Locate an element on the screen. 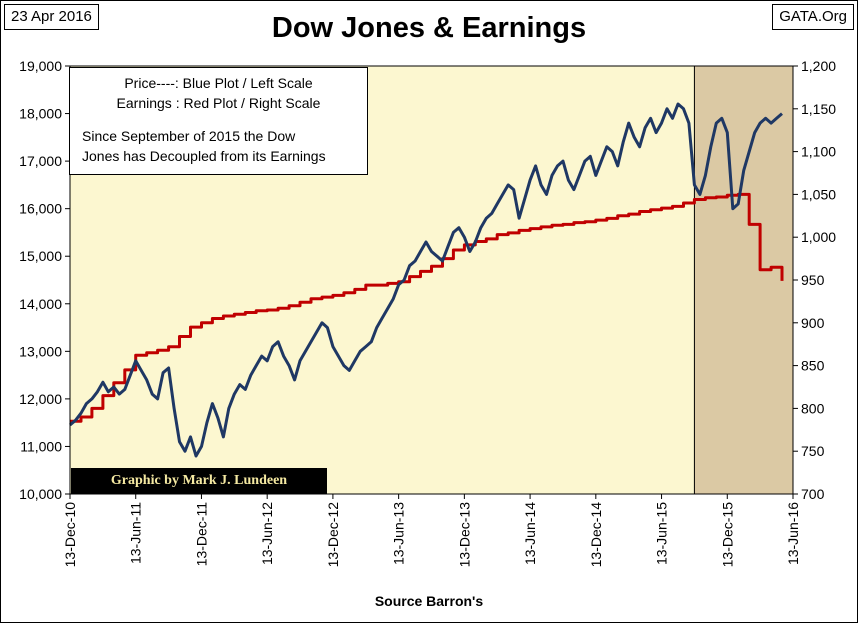 Image resolution: width=858 pixels, height=623 pixels. y-tick-label-left: 18,000 is located at coordinates (40, 114).